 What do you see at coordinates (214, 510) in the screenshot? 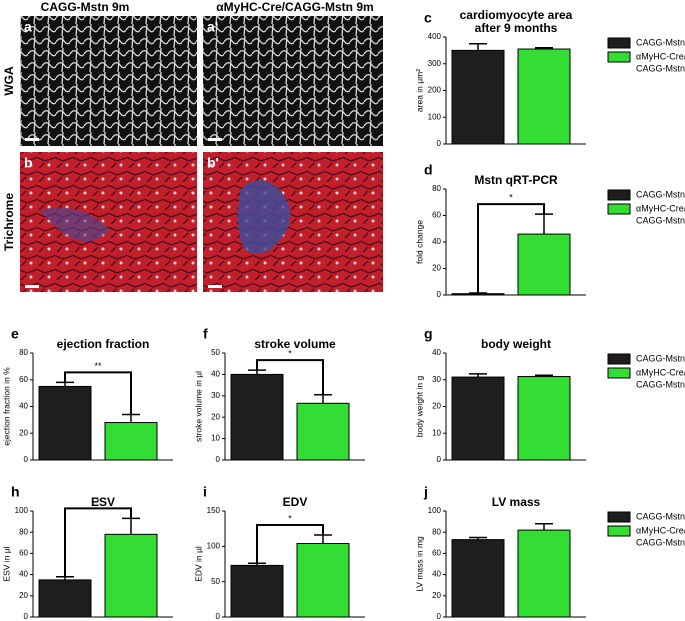
I see `y-tick-label: 150` at bounding box center [214, 510].